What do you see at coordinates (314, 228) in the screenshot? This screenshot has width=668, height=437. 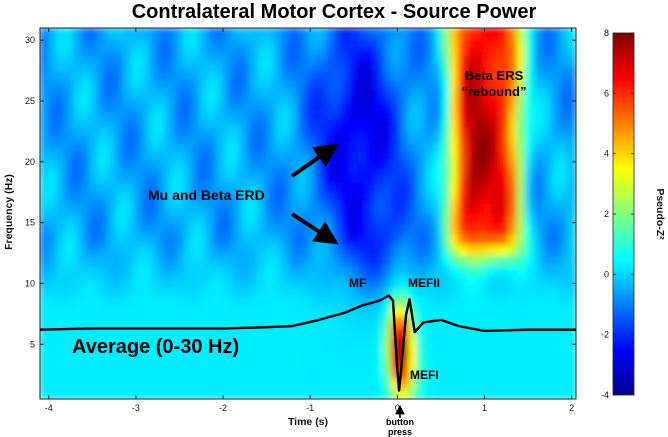 I see `arrow-lower` at bounding box center [314, 228].